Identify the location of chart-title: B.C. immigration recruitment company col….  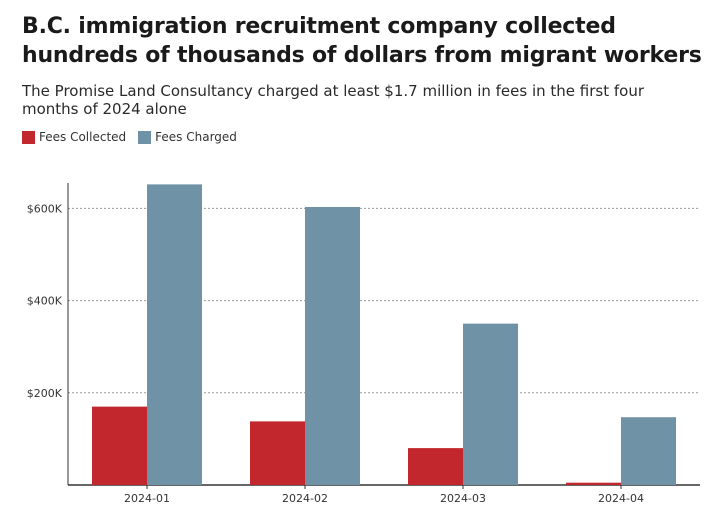
(362, 41).